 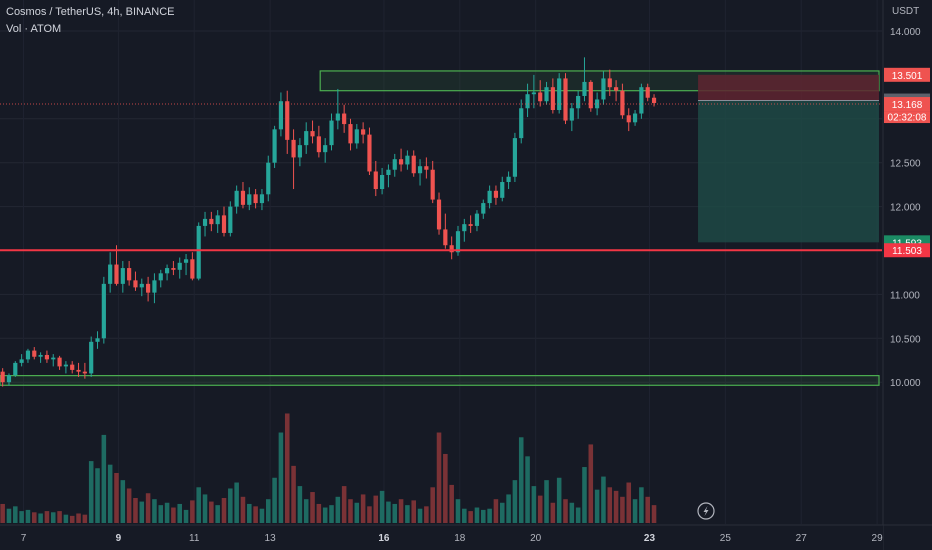 What do you see at coordinates (194, 538) in the screenshot?
I see `time-tick-label: 11` at bounding box center [194, 538].